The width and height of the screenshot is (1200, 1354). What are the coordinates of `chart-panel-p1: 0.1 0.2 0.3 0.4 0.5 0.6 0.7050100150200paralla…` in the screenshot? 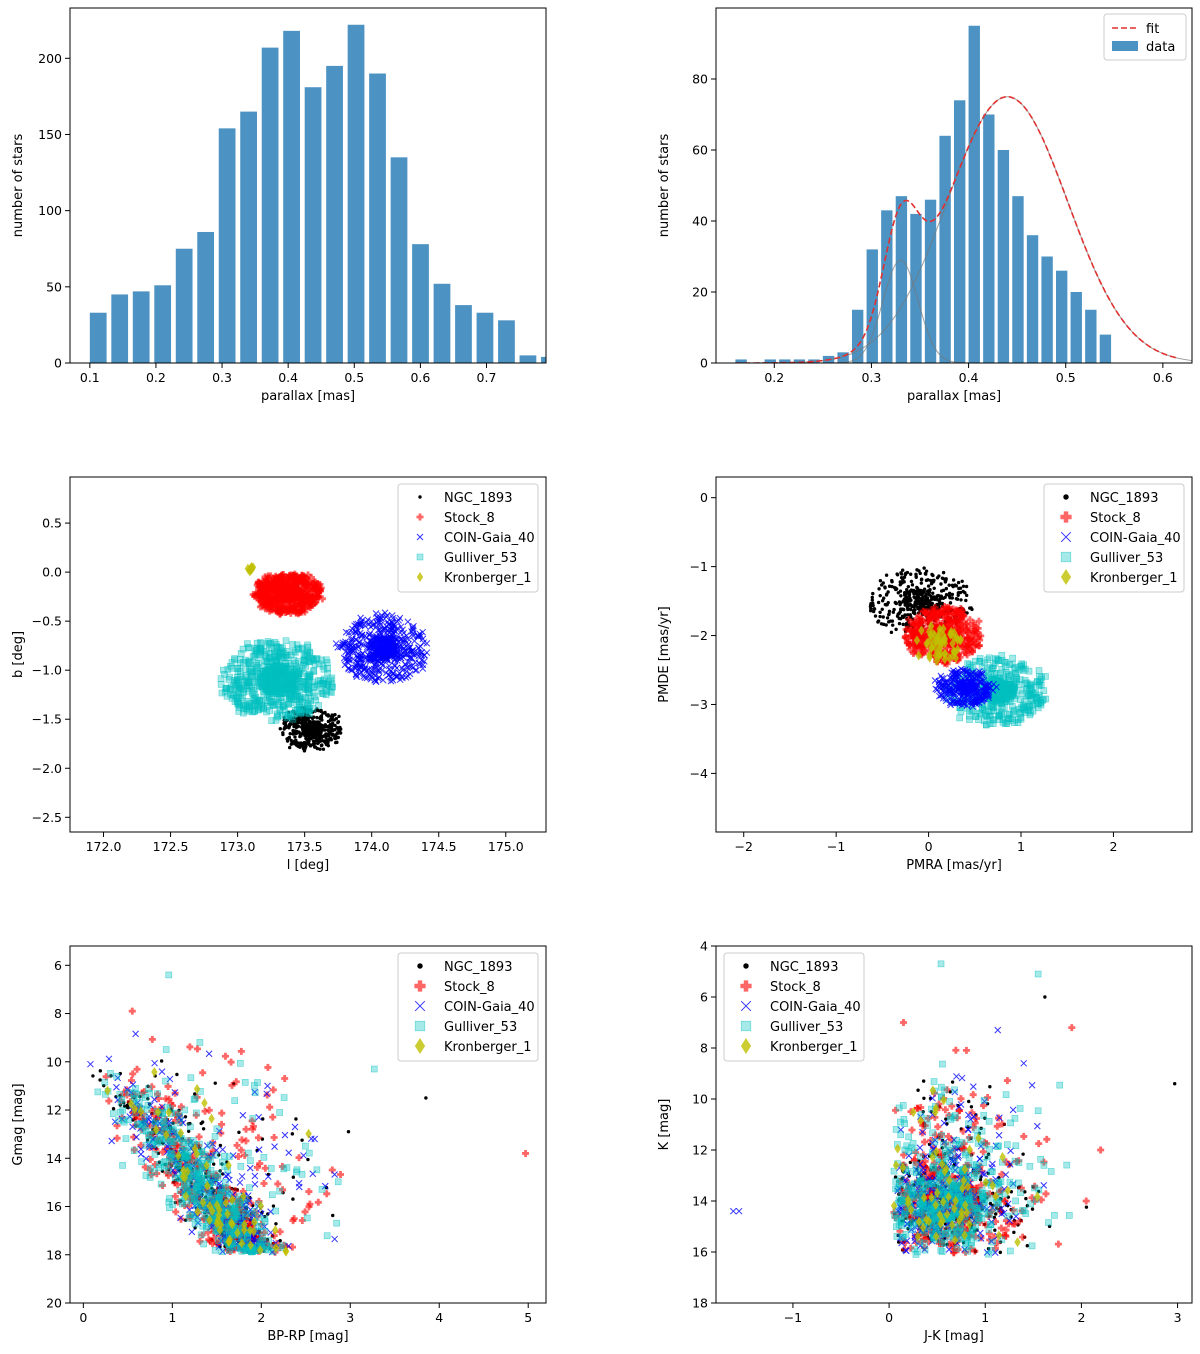 It's located at (306, 205).